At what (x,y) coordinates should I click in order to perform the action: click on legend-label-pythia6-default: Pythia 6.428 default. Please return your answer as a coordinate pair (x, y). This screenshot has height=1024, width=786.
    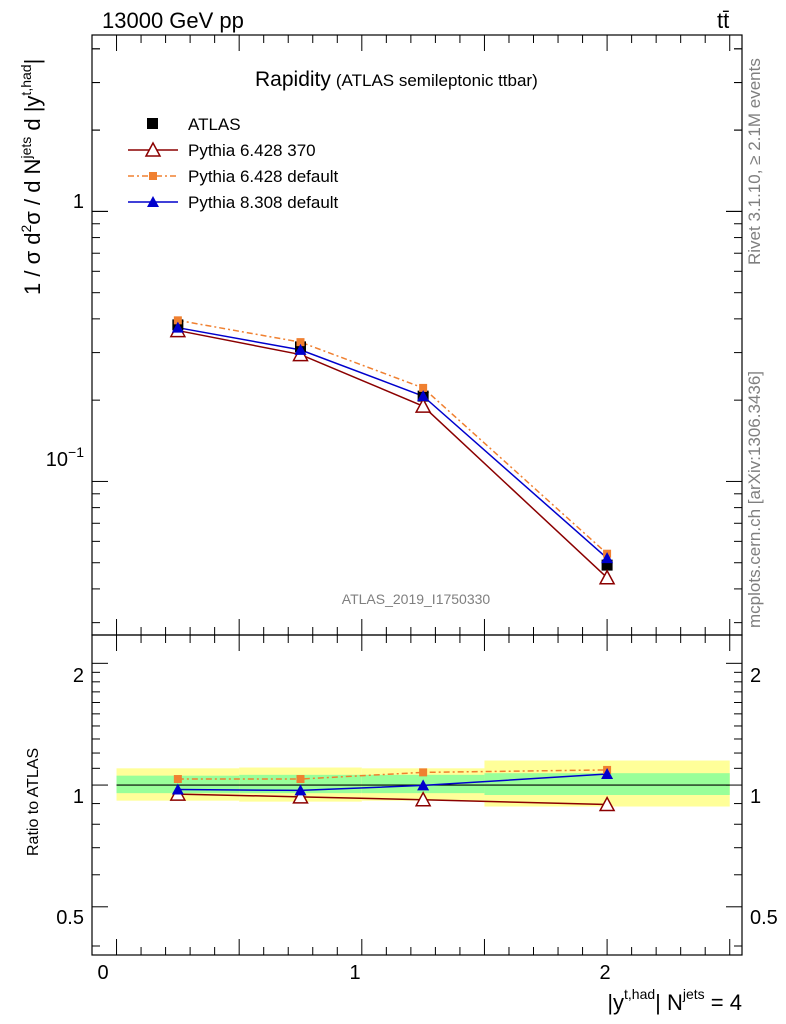
    Looking at the image, I should click on (263, 176).